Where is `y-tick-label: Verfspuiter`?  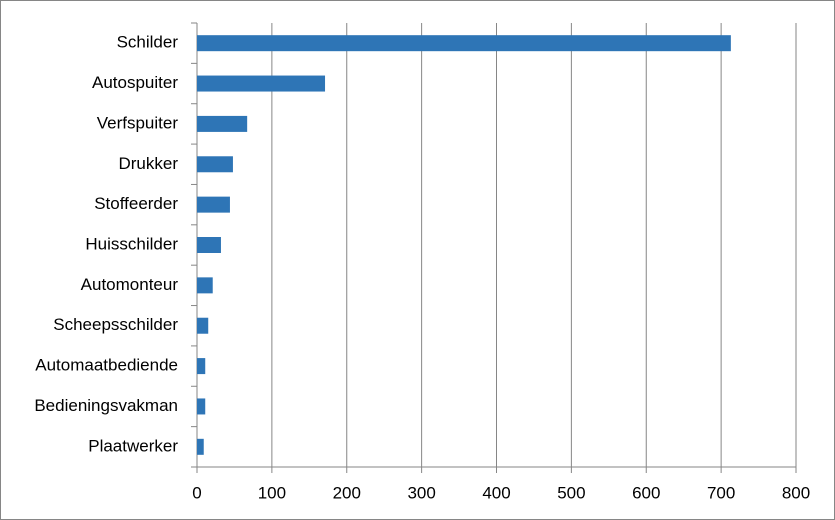
y-tick-label: Verfspuiter is located at coordinates (138, 122).